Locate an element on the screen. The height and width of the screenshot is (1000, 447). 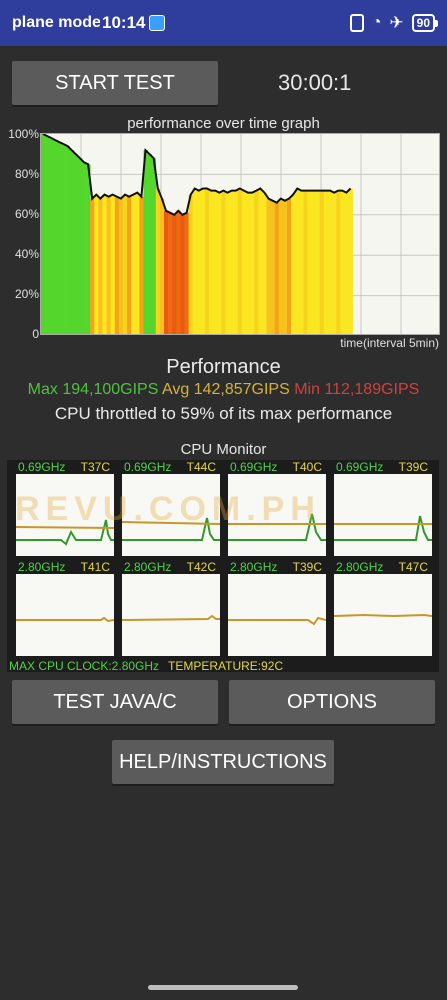
start-test-button: START TEST is located at coordinates (115, 83).